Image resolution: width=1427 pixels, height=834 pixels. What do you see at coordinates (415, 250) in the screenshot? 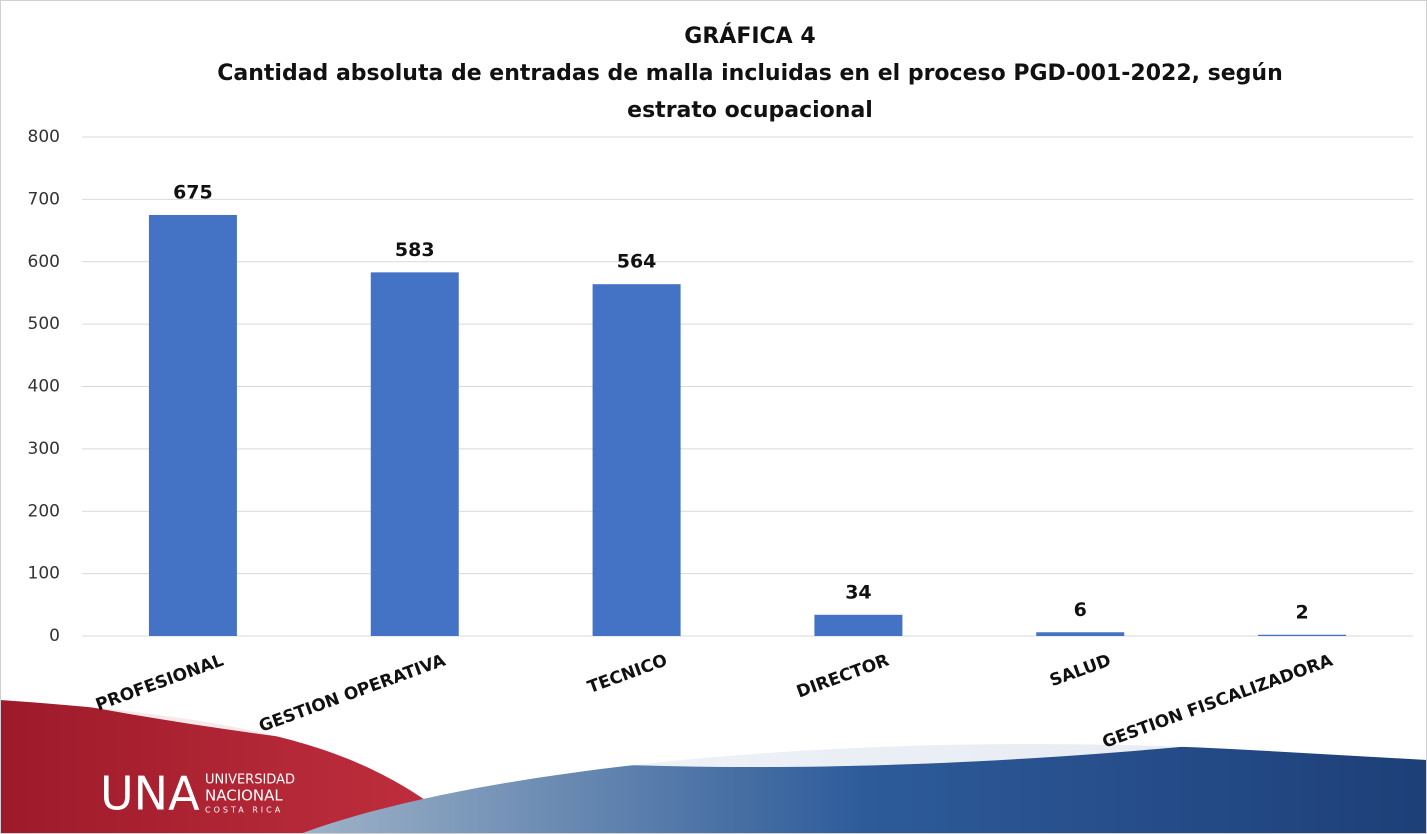
I see `value-label: 583` at bounding box center [415, 250].